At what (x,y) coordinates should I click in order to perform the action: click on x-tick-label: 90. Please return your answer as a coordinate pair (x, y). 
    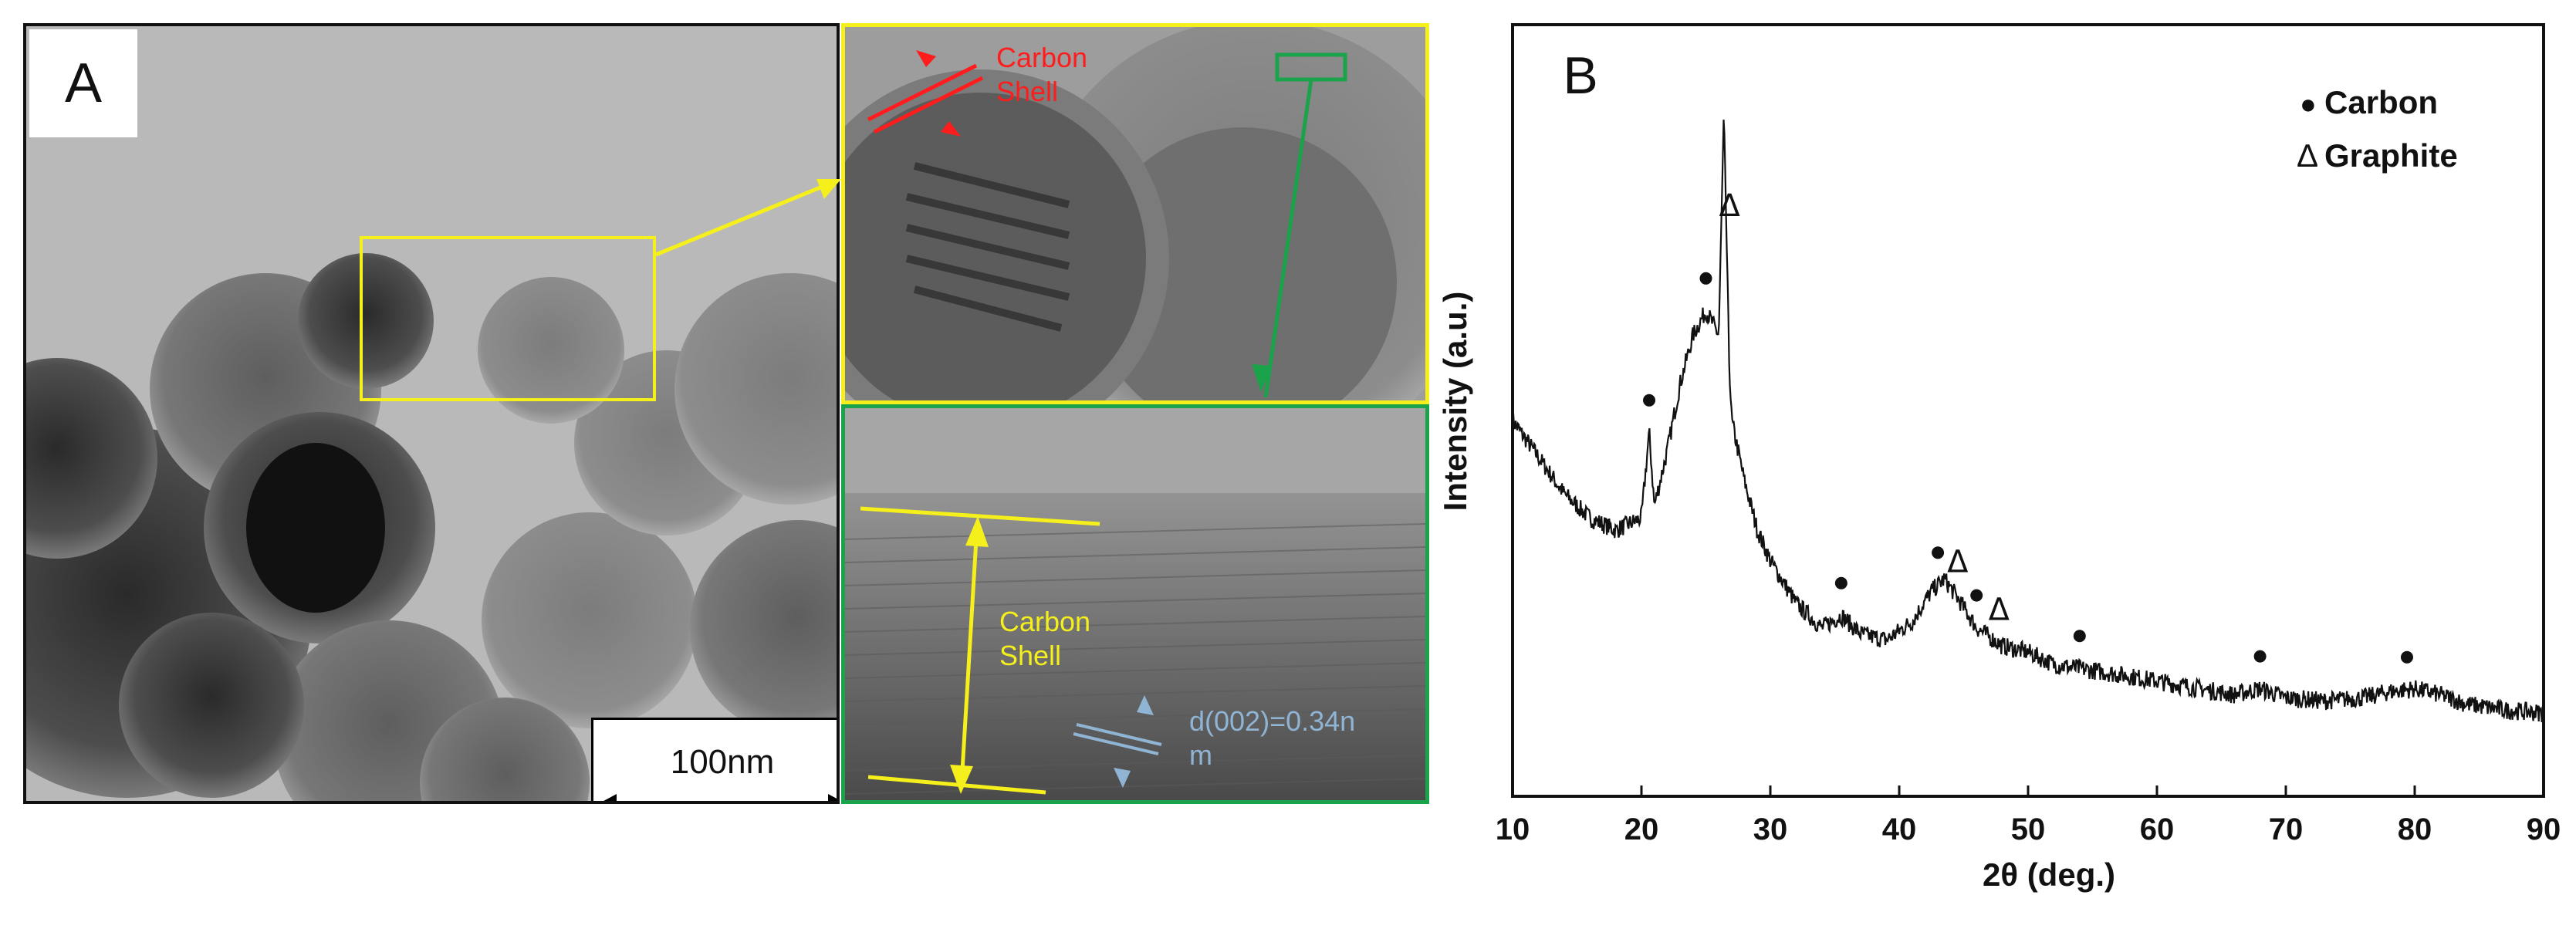
    Looking at the image, I should click on (2544, 829).